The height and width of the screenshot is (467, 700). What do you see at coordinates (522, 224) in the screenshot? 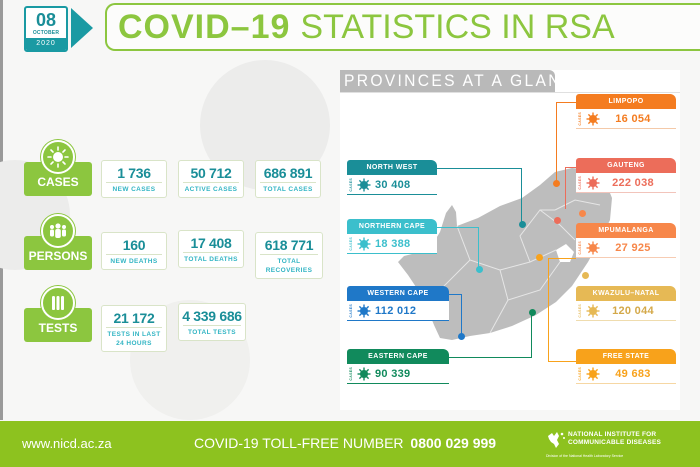
I see `map-marker-north-west` at bounding box center [522, 224].